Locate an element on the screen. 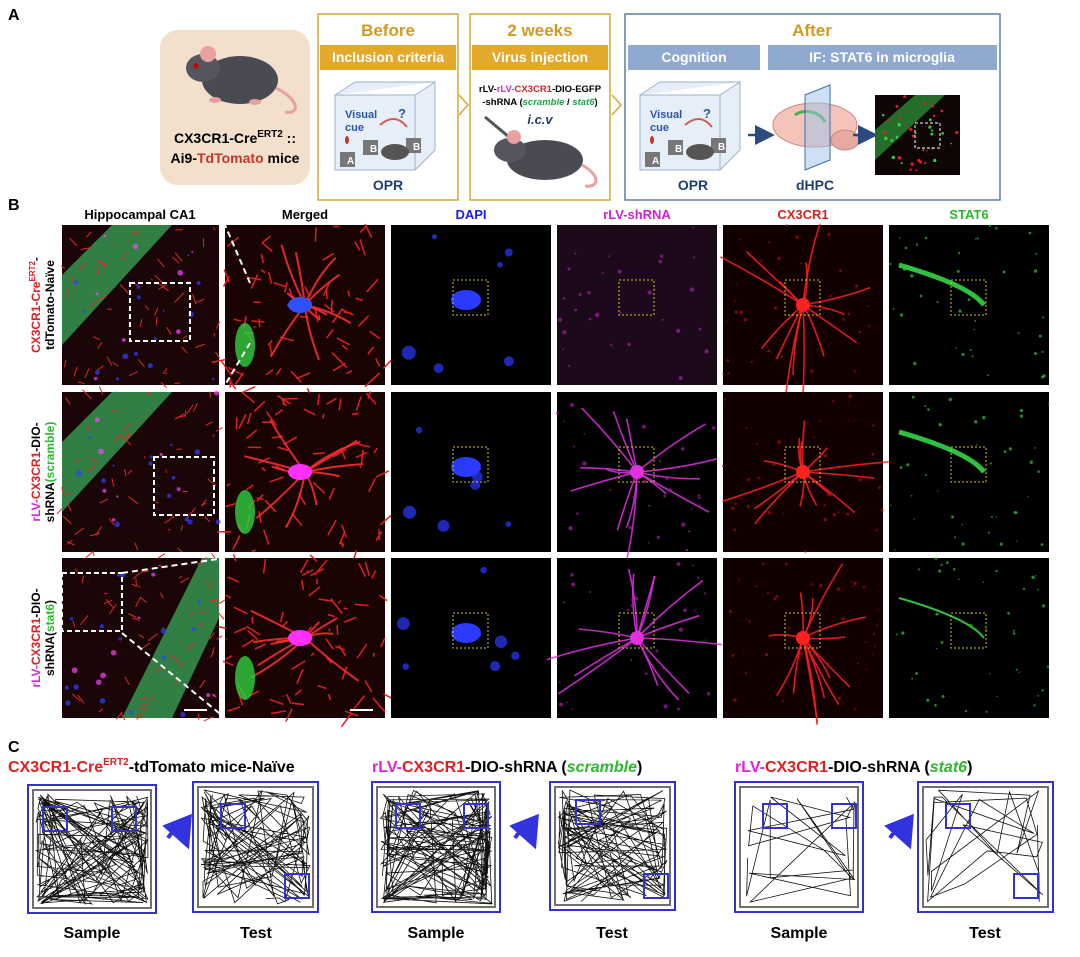 The height and width of the screenshot is (957, 1080). curve-arrow is located at coordinates (698, 123).